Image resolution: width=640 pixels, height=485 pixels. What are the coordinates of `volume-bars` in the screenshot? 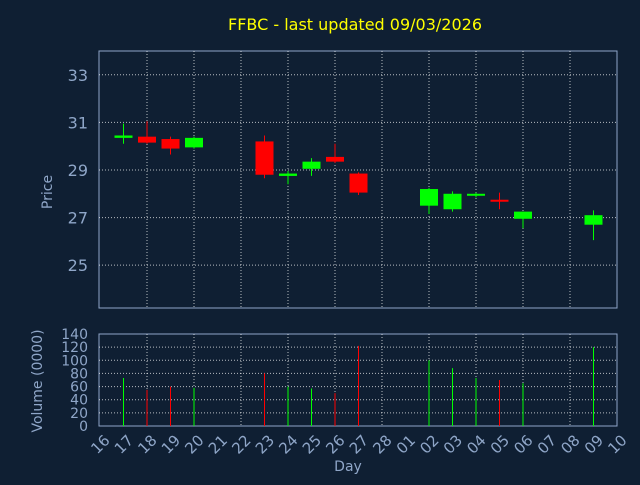 It's located at (358, 385).